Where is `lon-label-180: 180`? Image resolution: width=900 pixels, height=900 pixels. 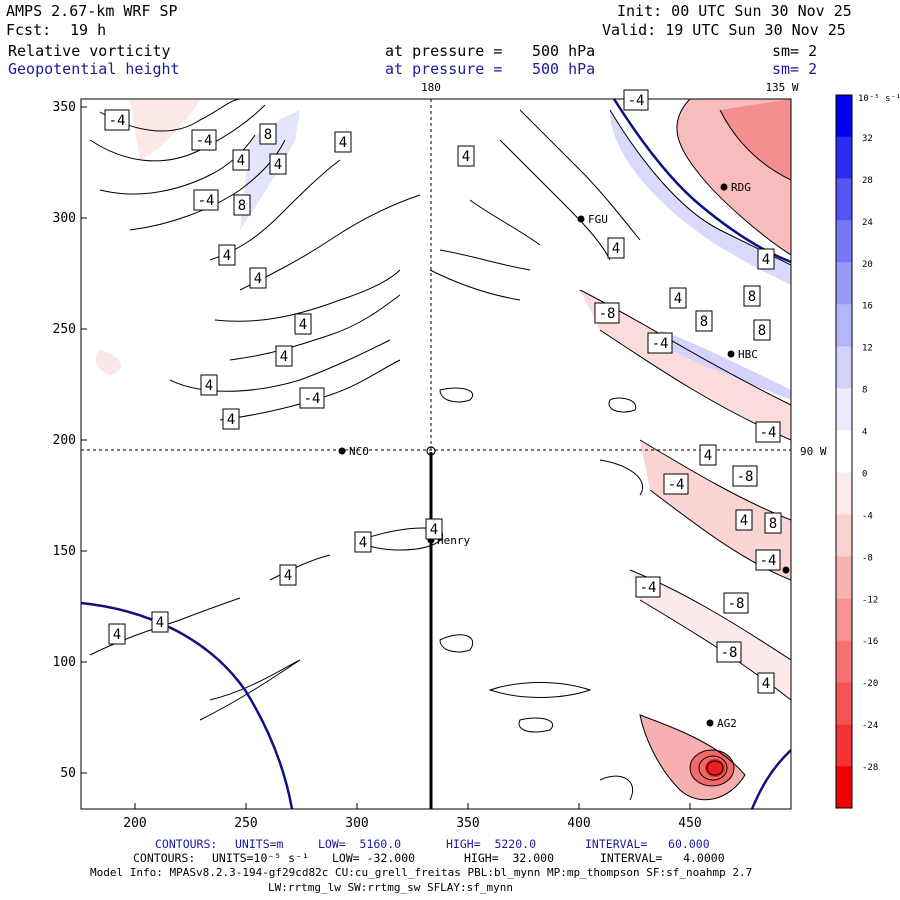
lon-label-180: 180 is located at coordinates (431, 87).